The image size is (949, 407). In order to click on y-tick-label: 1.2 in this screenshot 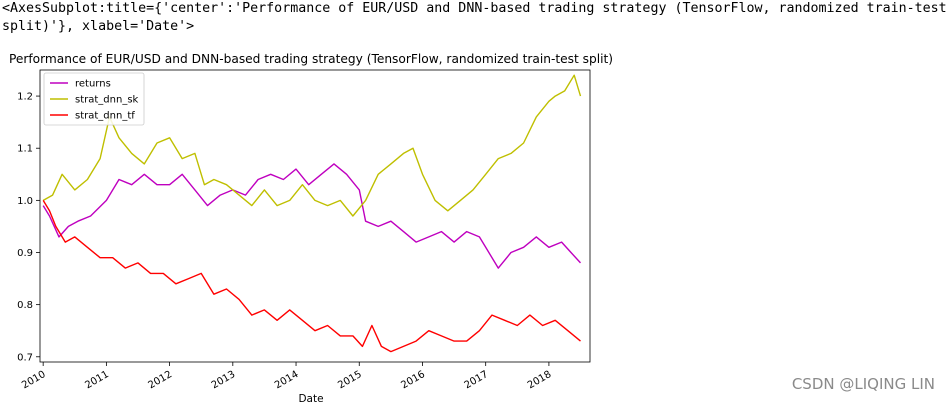, I will do `click(25, 97)`.